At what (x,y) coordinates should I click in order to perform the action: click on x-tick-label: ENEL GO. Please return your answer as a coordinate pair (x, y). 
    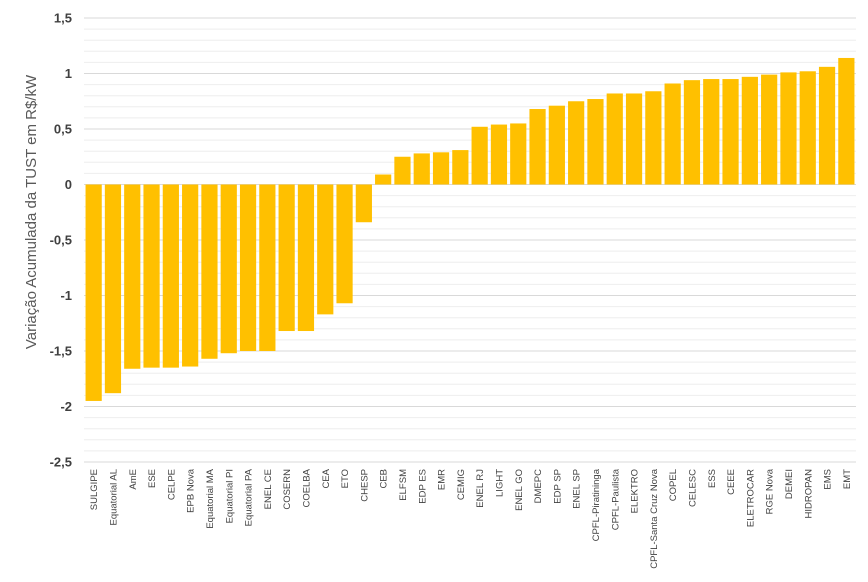
    Looking at the image, I should click on (519, 490).